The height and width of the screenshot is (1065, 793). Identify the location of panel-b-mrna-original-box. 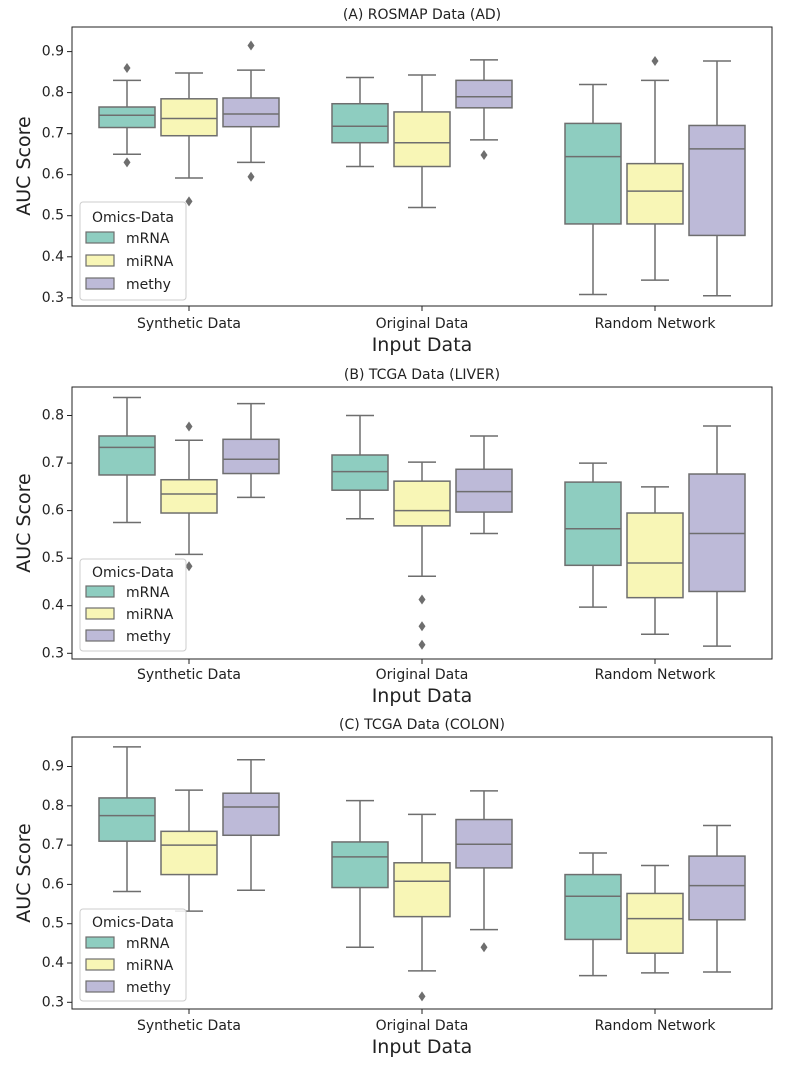
(360, 467).